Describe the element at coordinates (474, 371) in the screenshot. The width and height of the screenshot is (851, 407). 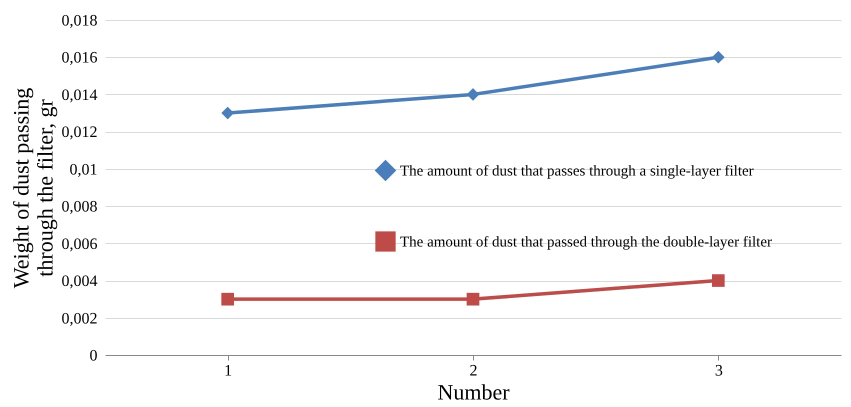
I see `x-tick-label: 2` at that location.